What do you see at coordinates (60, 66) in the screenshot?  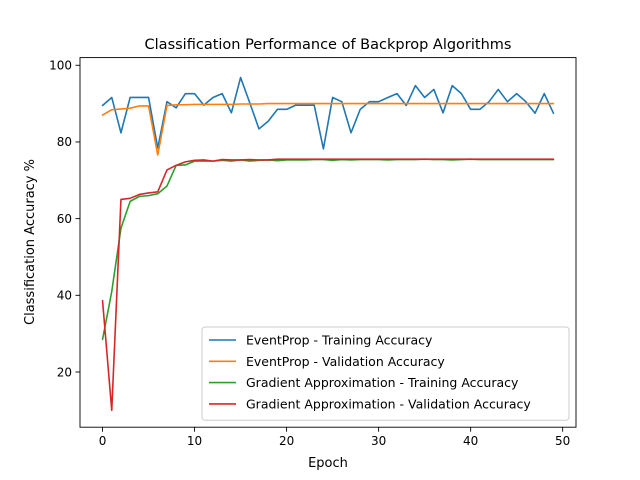 I see `y-tick-label: 100` at bounding box center [60, 66].